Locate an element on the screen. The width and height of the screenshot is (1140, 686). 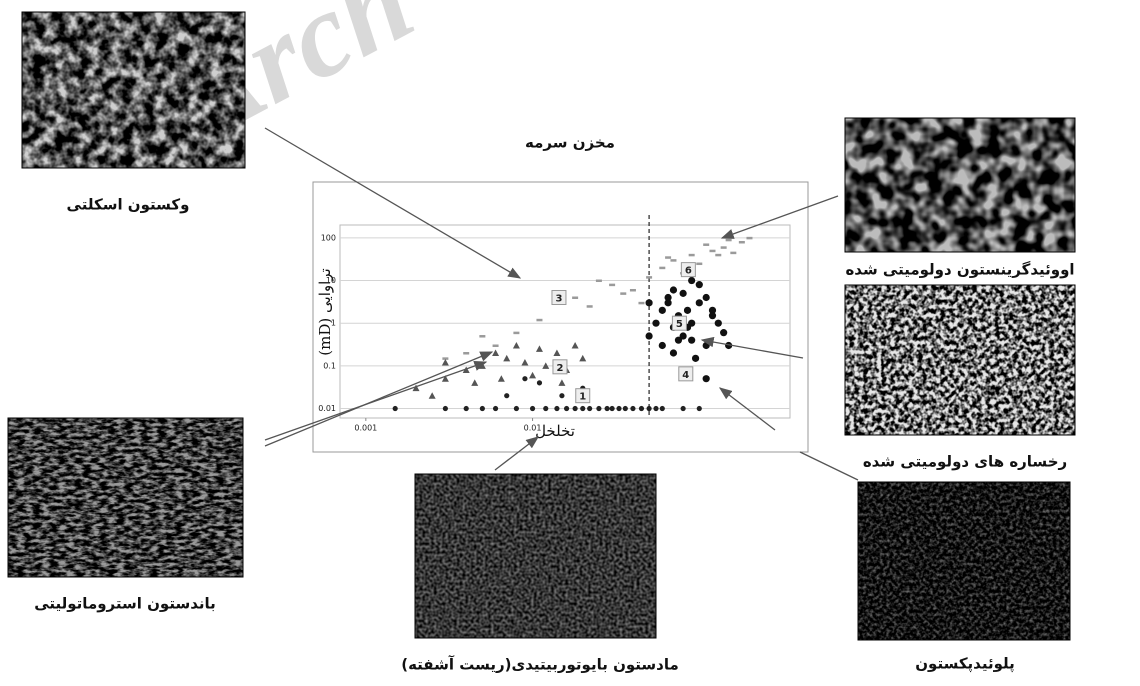
panel: اووئیدگرینستون دولومیتی شده is located at coordinates (960, 198).